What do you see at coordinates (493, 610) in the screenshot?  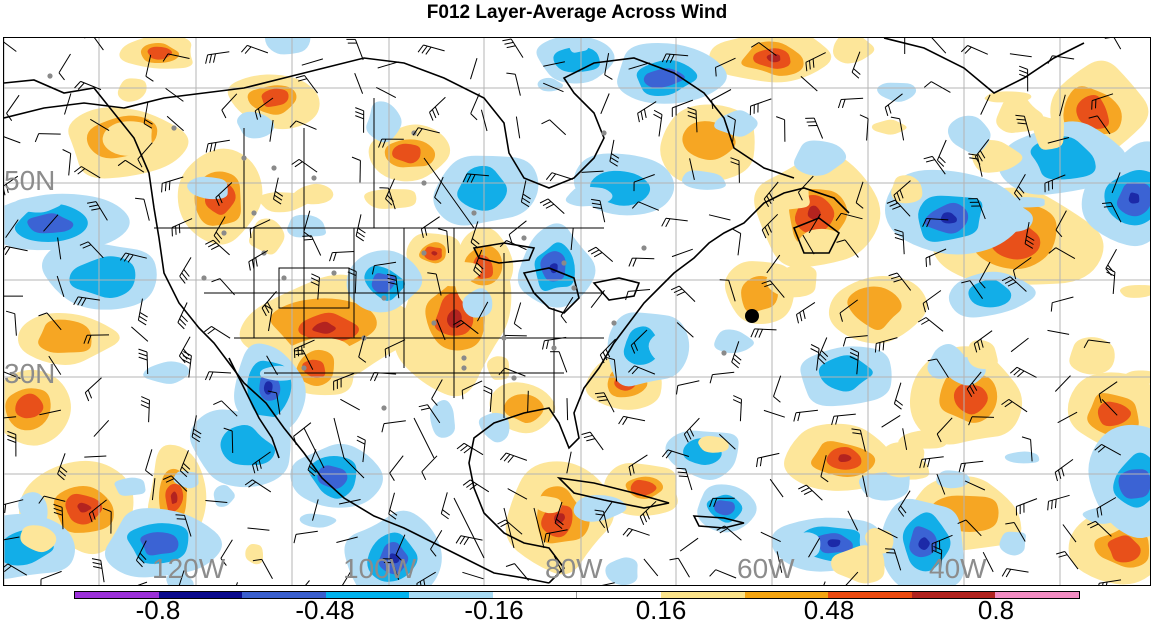 I see `colorbar-label-neg-0-16: -0.16` at bounding box center [493, 610].